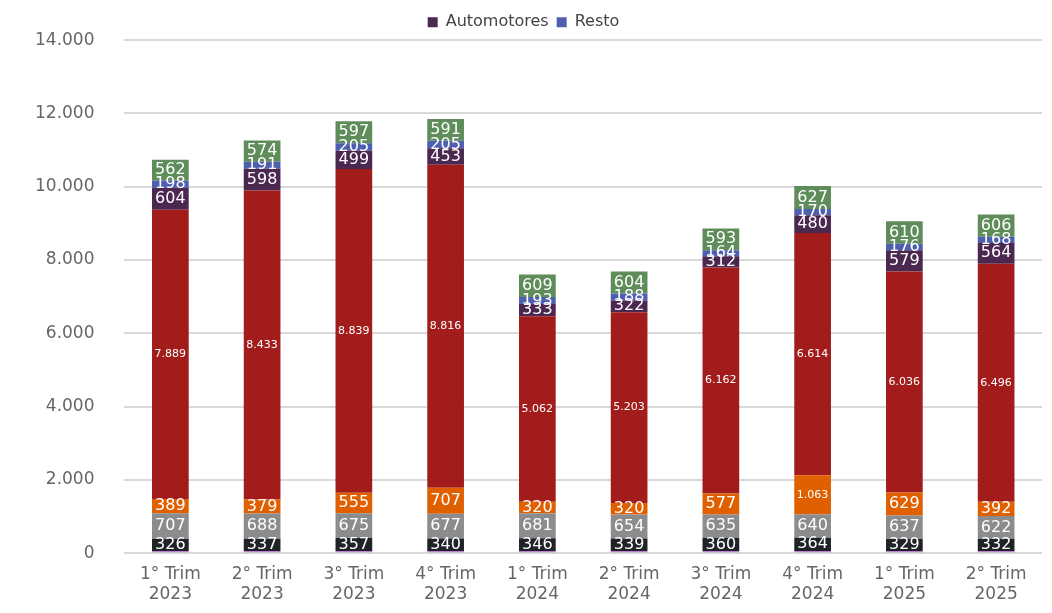 The image size is (1052, 613). I want to click on data-label: 675, so click(354, 524).